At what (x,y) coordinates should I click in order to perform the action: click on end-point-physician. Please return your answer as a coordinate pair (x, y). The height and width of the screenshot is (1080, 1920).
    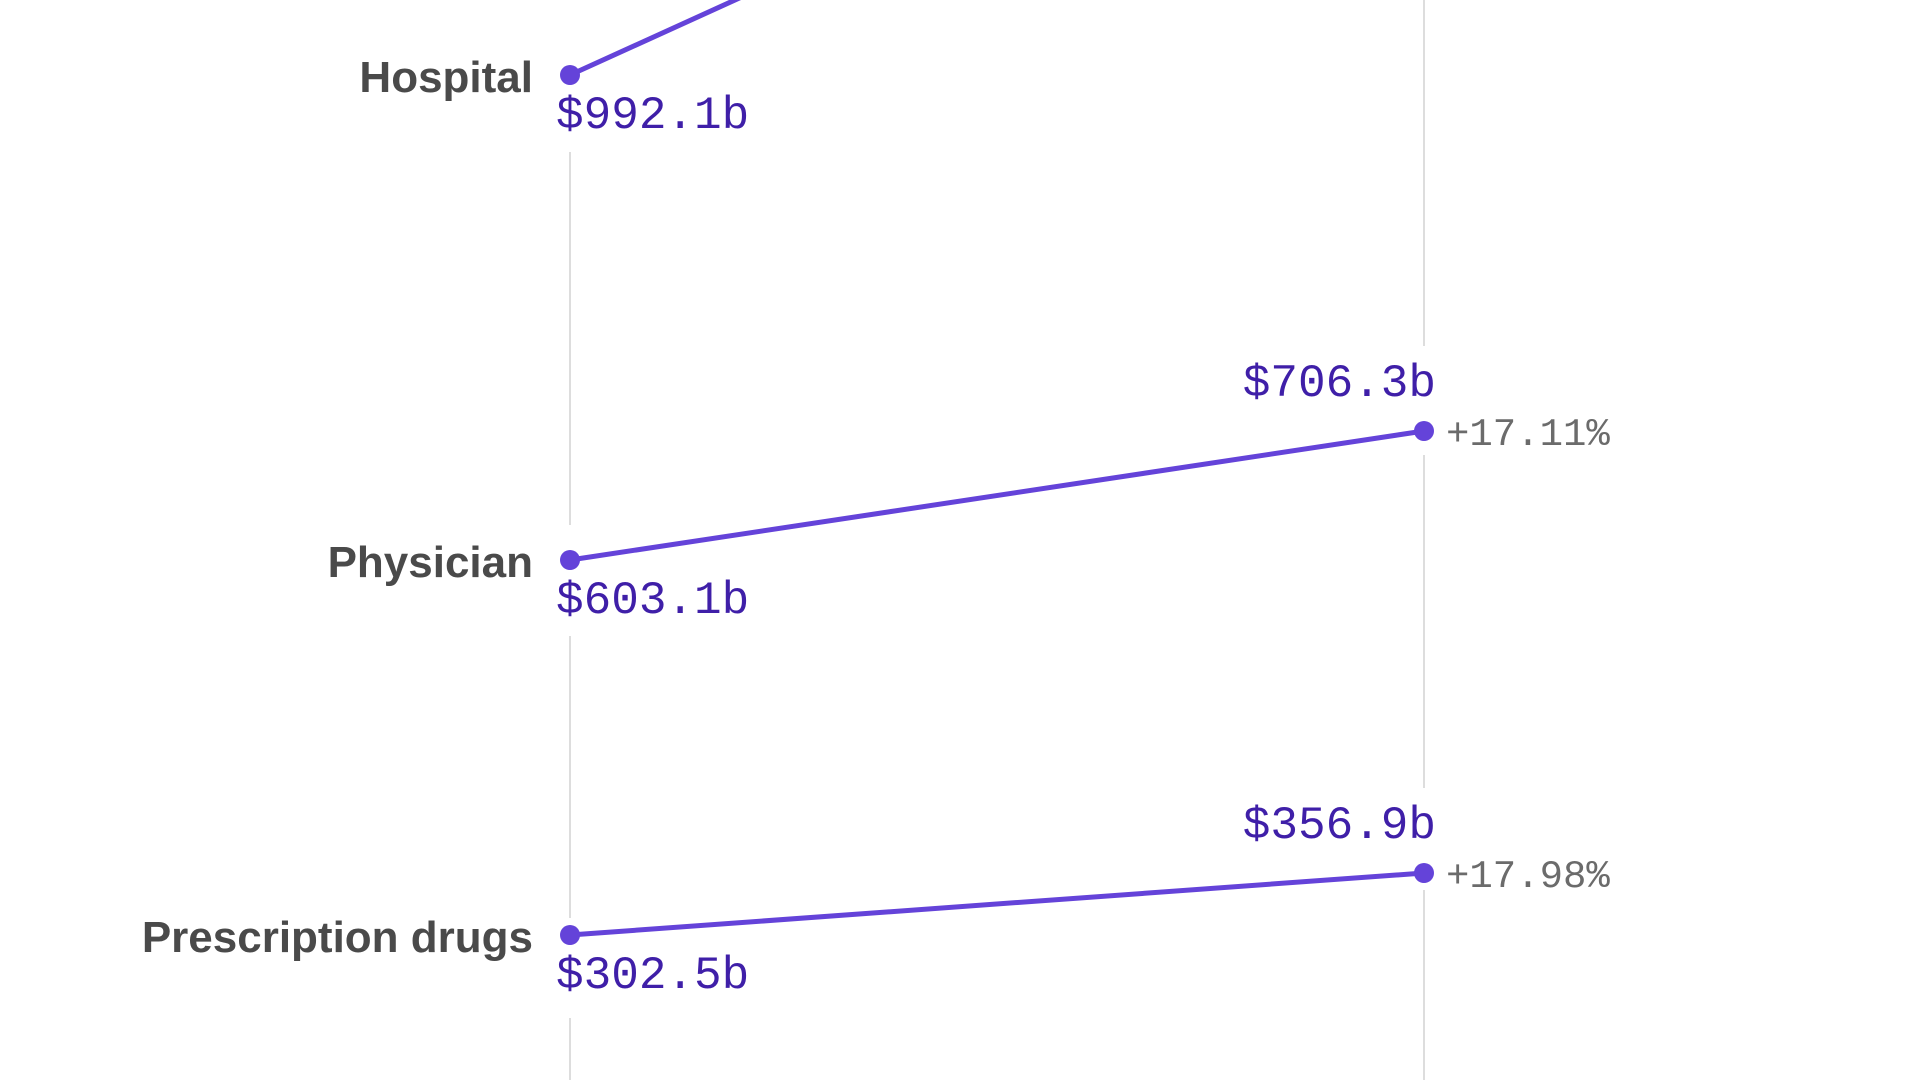
    Looking at the image, I should click on (1424, 431).